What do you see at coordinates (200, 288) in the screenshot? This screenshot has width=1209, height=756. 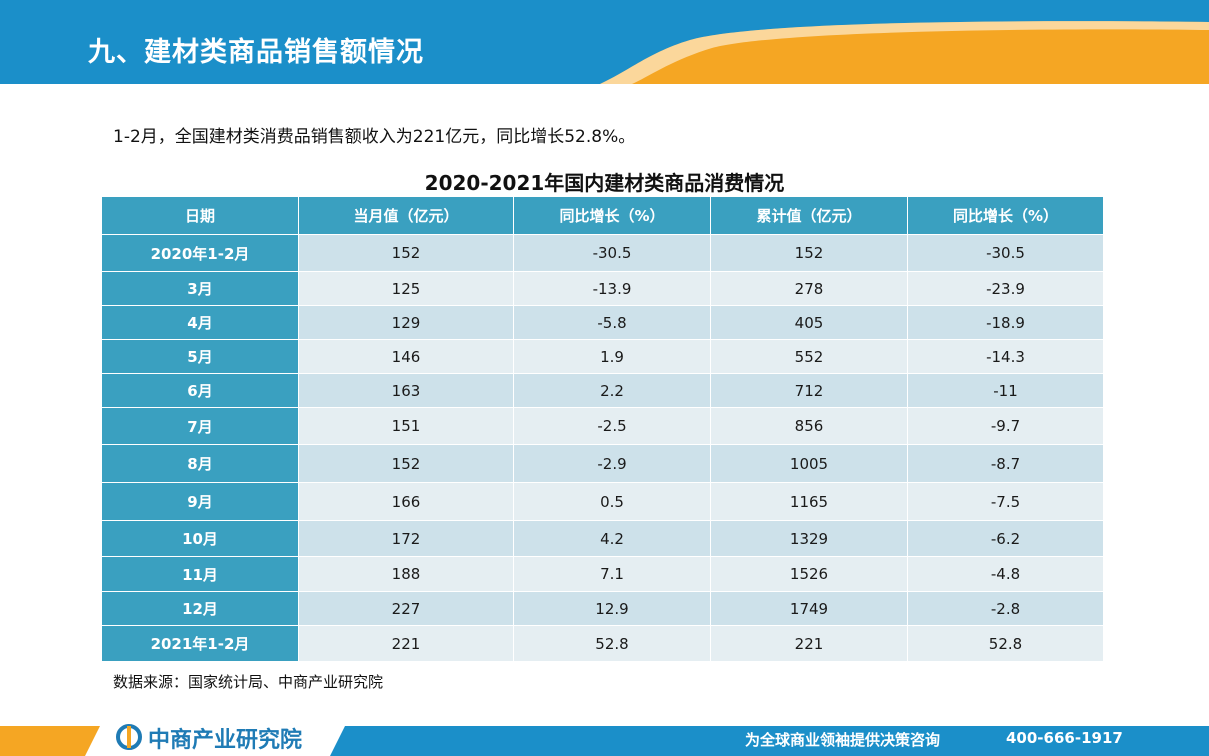 I see `cell-date: 3月` at bounding box center [200, 288].